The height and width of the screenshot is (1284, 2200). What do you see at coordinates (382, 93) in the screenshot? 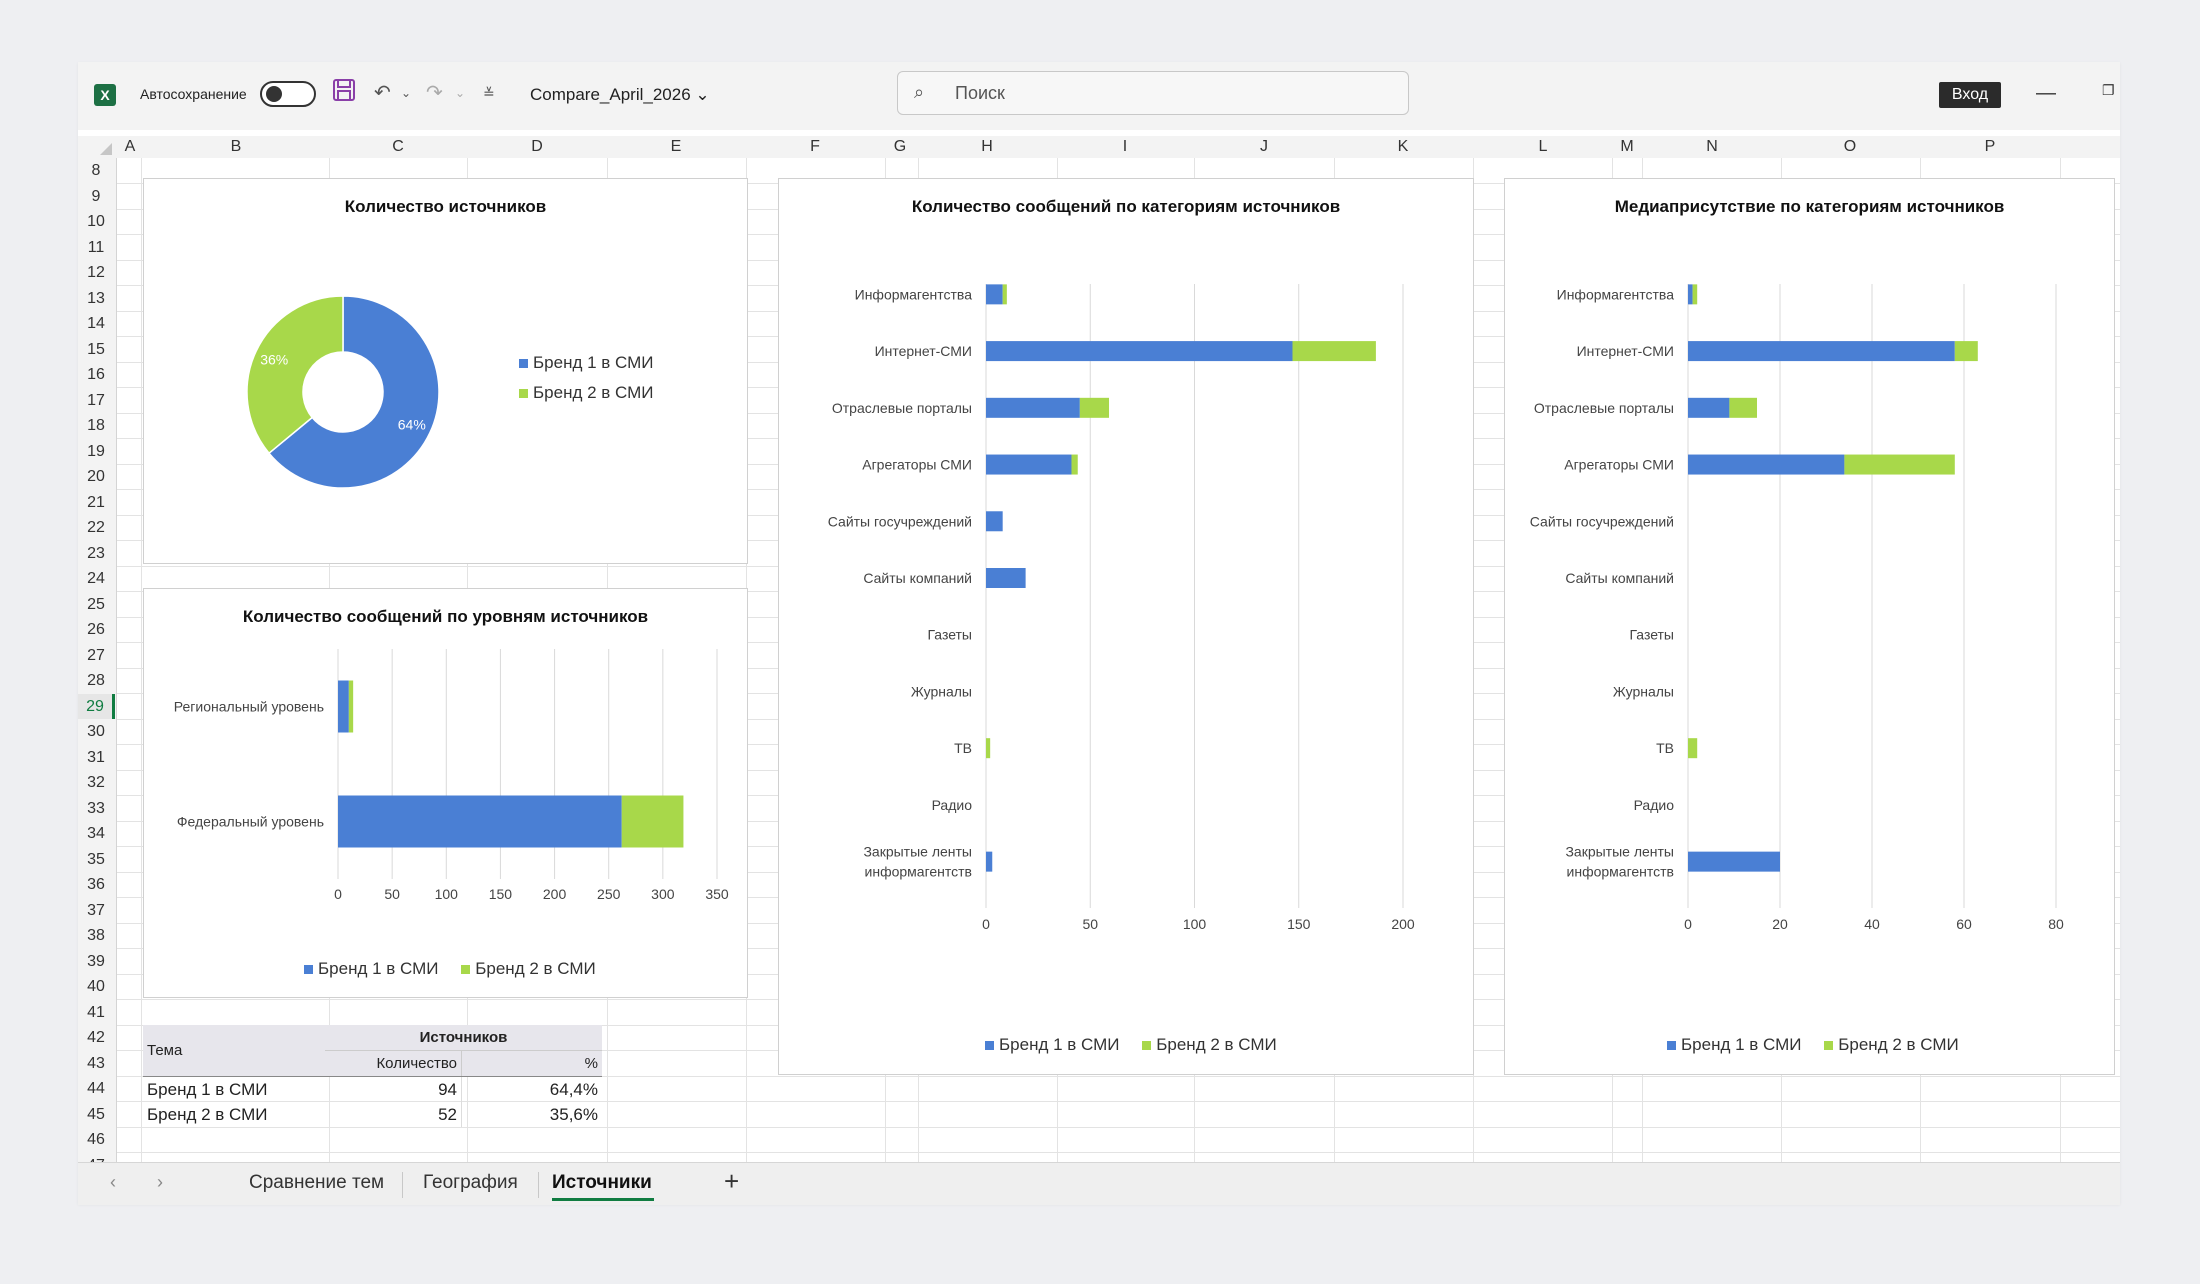
I see `undo-icon: ↶` at bounding box center [382, 93].